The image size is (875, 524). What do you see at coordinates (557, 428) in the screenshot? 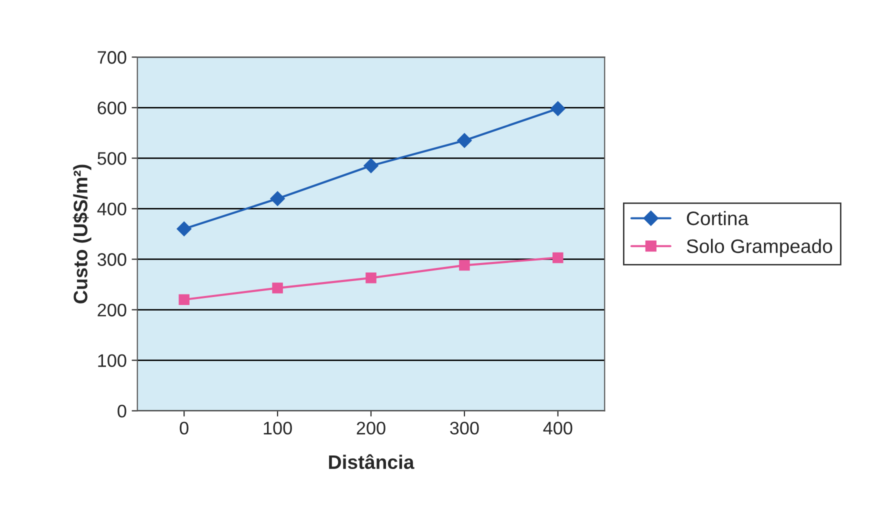
I see `x-tick-label: 400` at bounding box center [557, 428].